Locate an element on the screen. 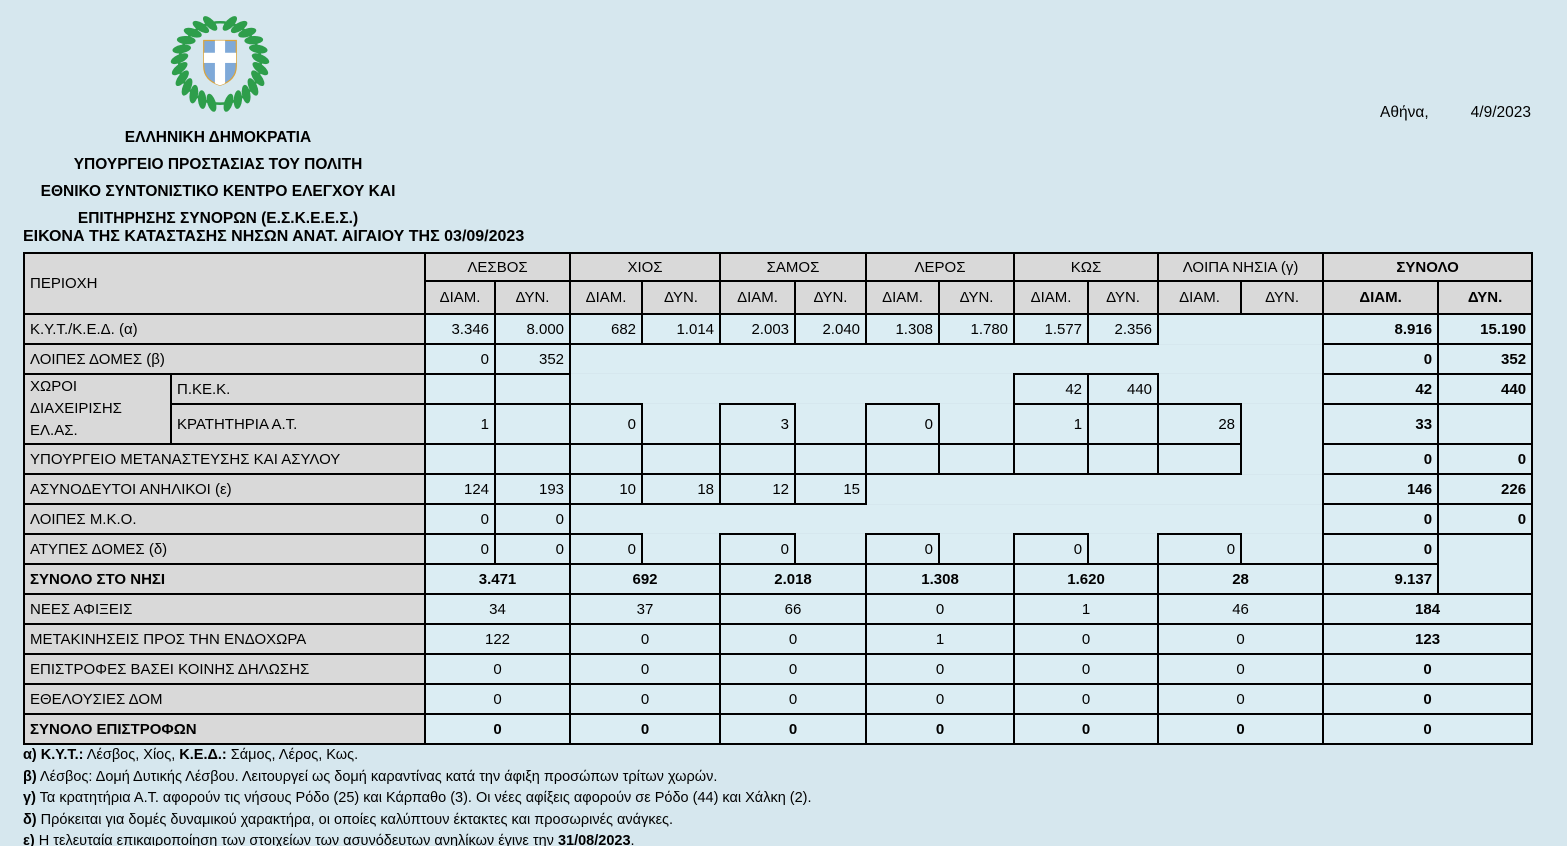 This screenshot has width=1567, height=863. row-label: ΣΥΝΟΛΟ ΣΤΟ ΝΗΣΙ is located at coordinates (224, 579).